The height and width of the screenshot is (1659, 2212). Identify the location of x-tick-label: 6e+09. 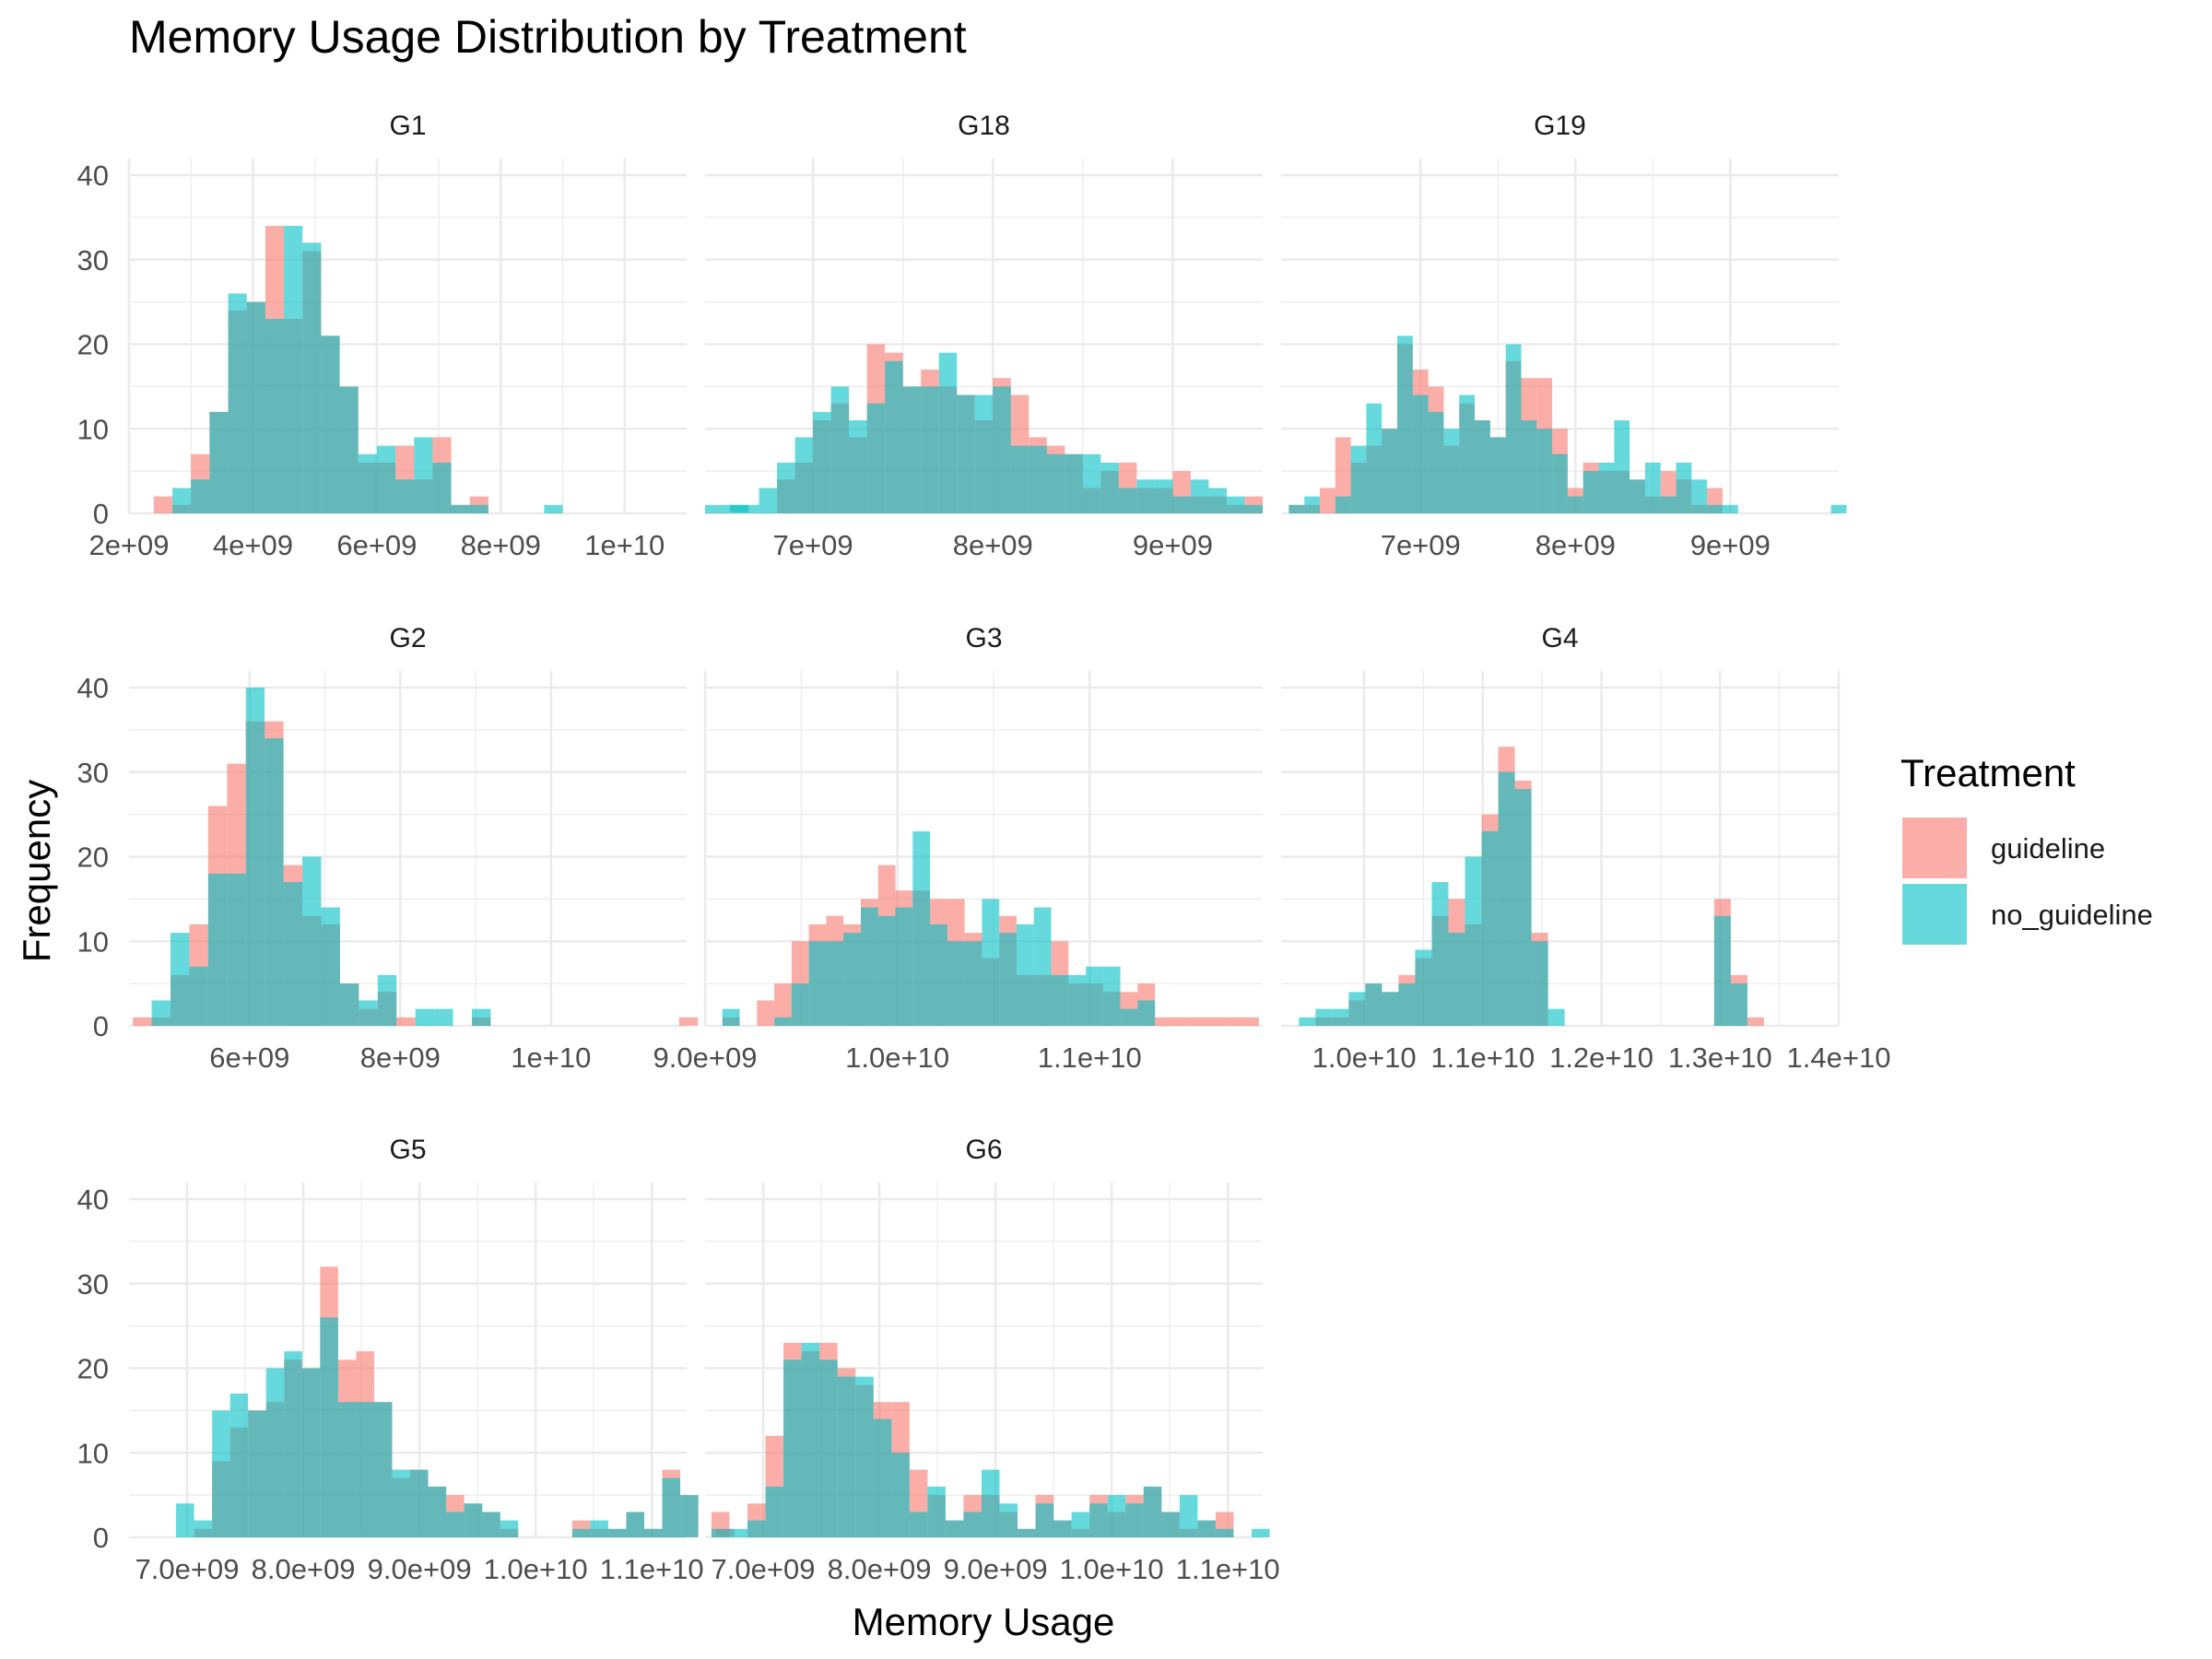
(376, 545).